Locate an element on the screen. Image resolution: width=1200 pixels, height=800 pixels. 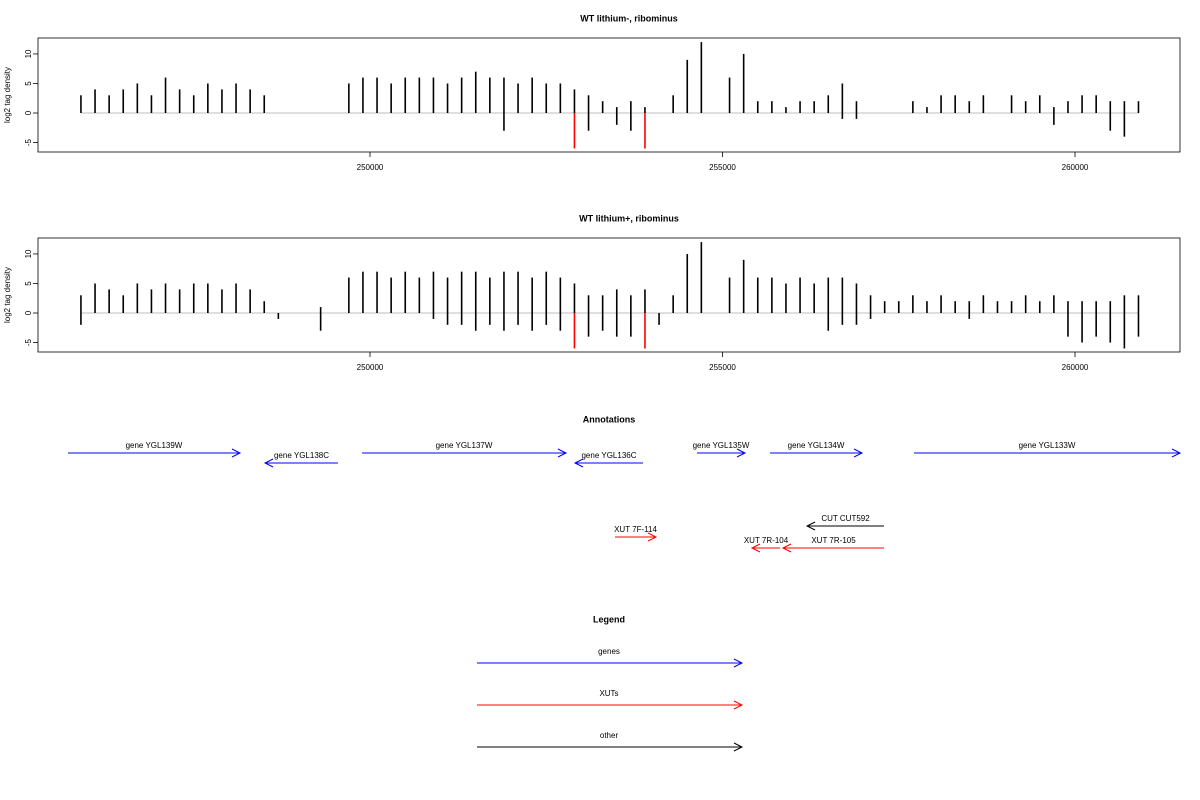
feature-label: XUT 7F-114 is located at coordinates (635, 529).